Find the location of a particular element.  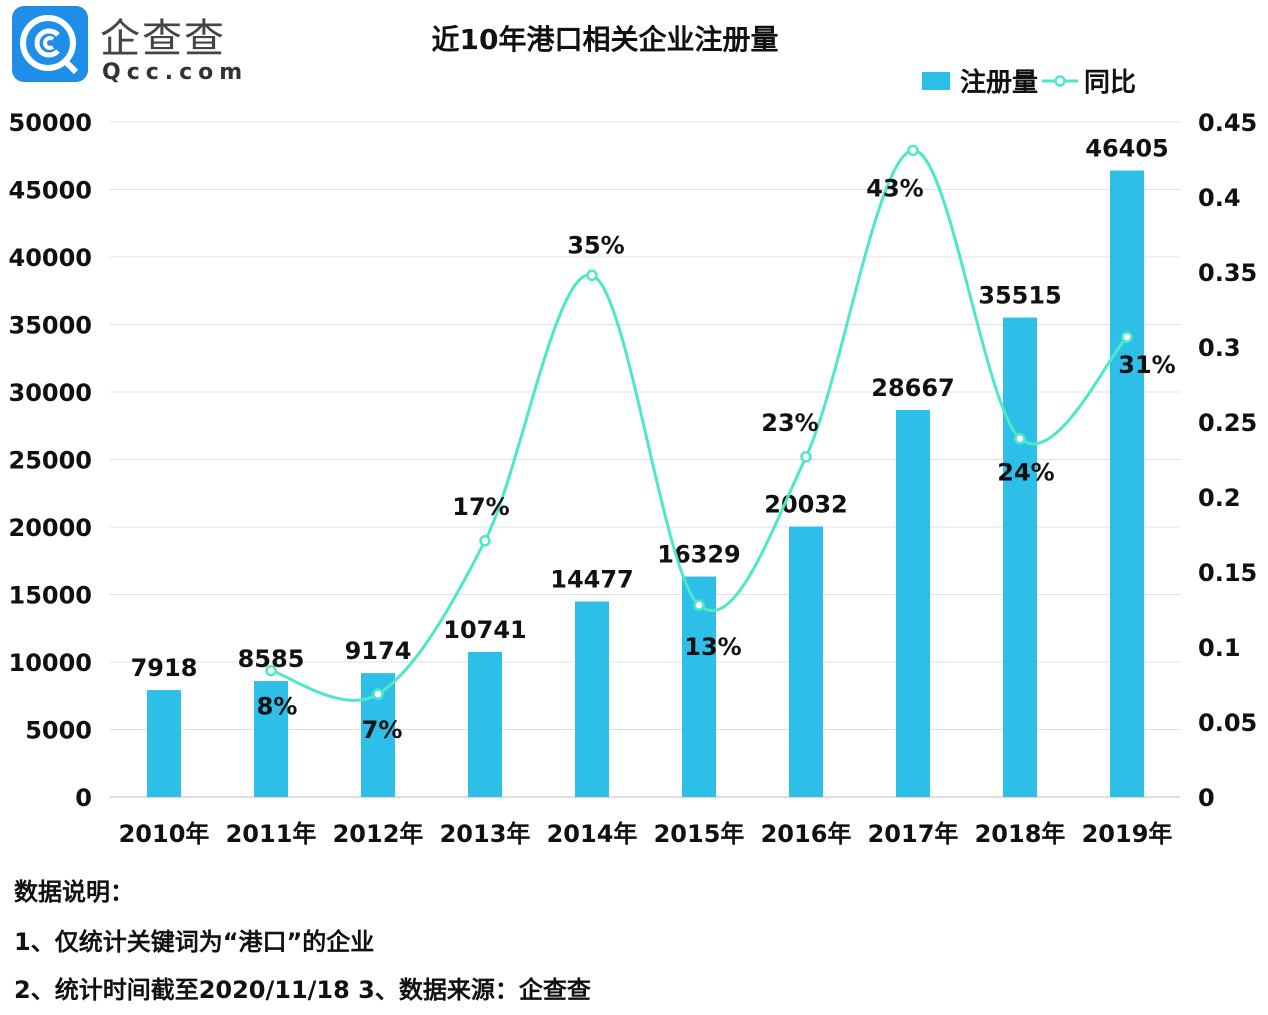

legend: 注册量 同比 is located at coordinates (1029, 80).